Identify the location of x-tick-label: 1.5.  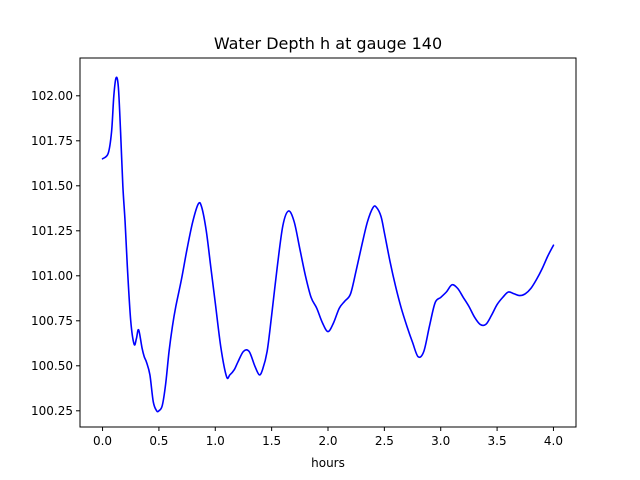
(271, 441).